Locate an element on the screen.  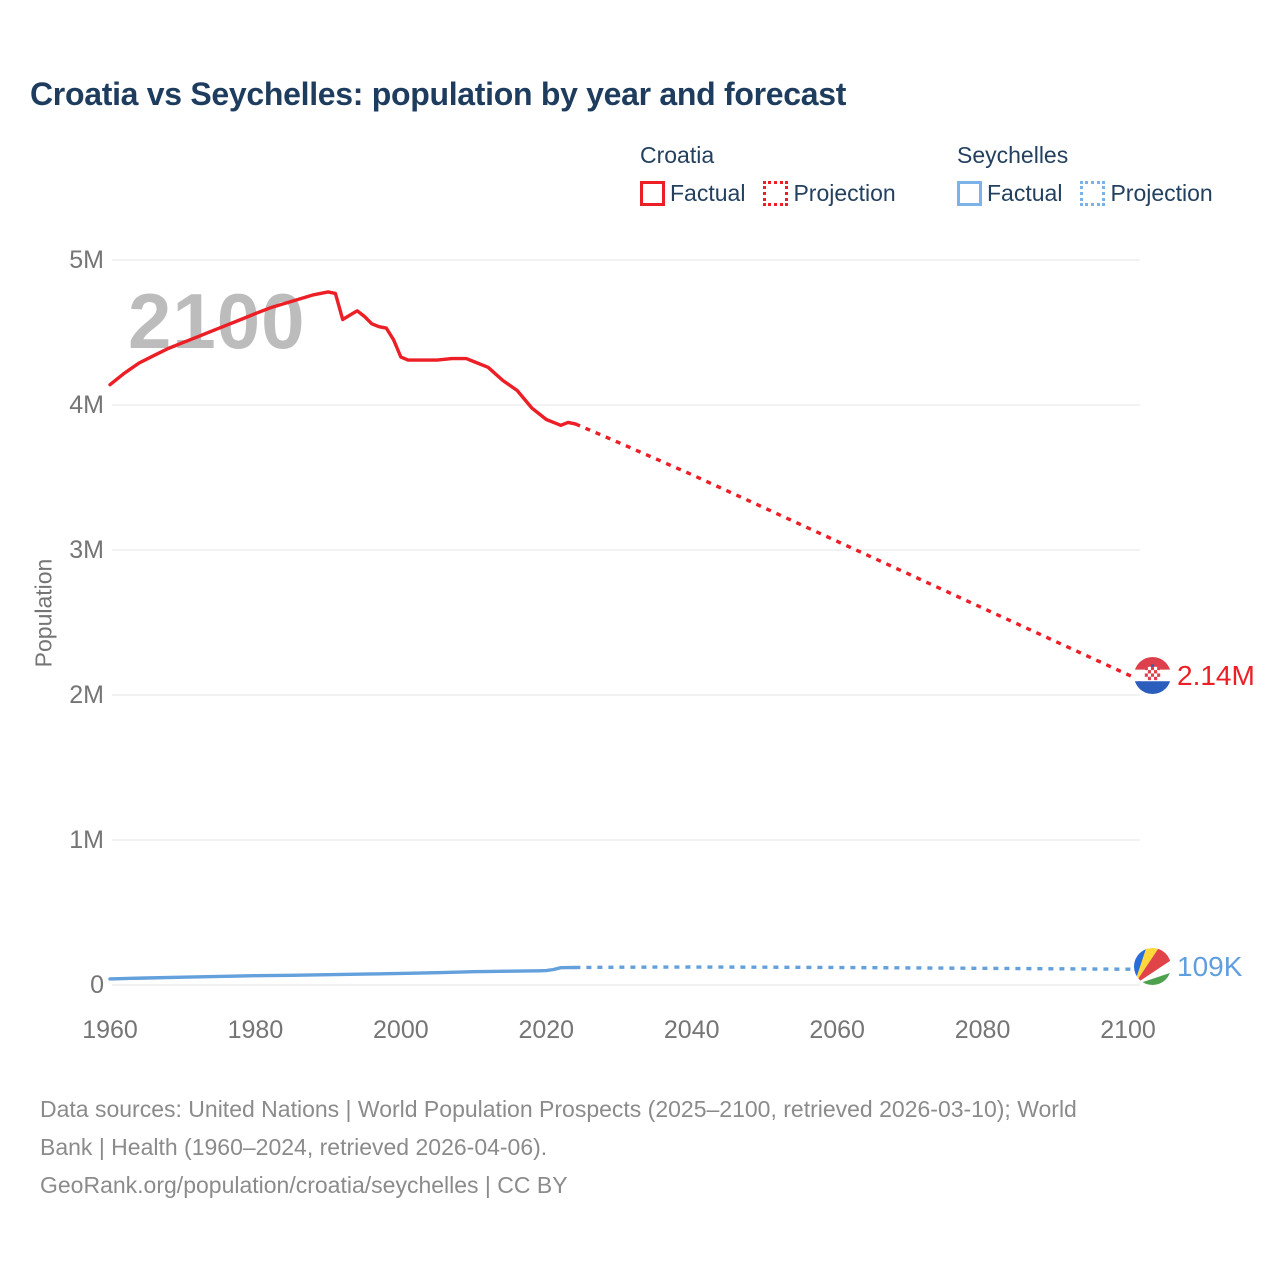
seychelles-end-label: 109K is located at coordinates (1188, 966).